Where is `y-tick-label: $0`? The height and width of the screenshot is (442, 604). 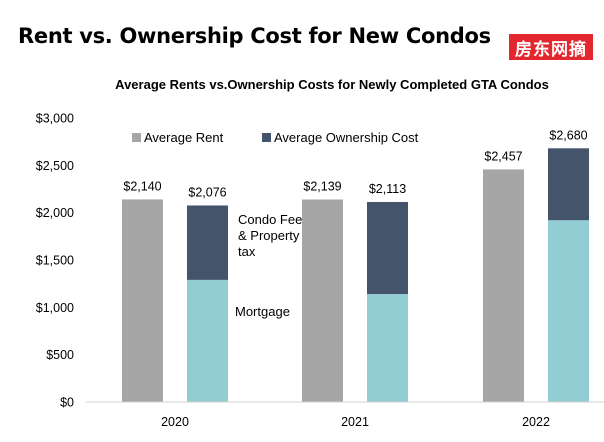 y-tick-label: $0 is located at coordinates (67, 403).